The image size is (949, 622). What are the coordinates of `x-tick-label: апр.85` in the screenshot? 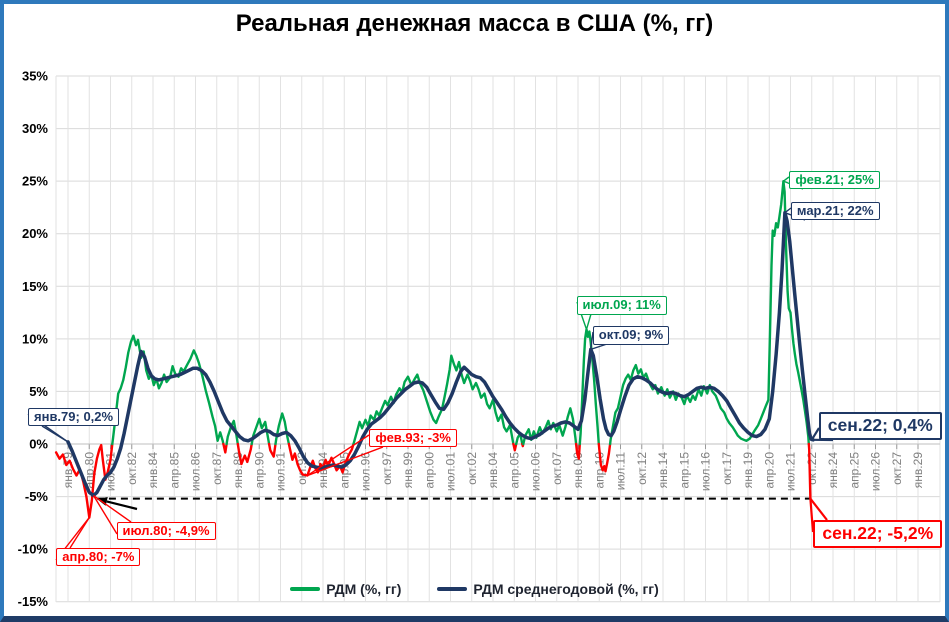 It's located at (174, 470).